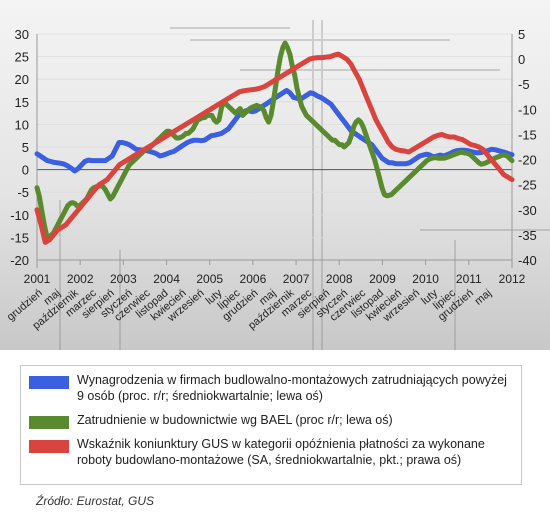 The width and height of the screenshot is (550, 519). I want to click on left-tick-label: -20, so click(19, 260).